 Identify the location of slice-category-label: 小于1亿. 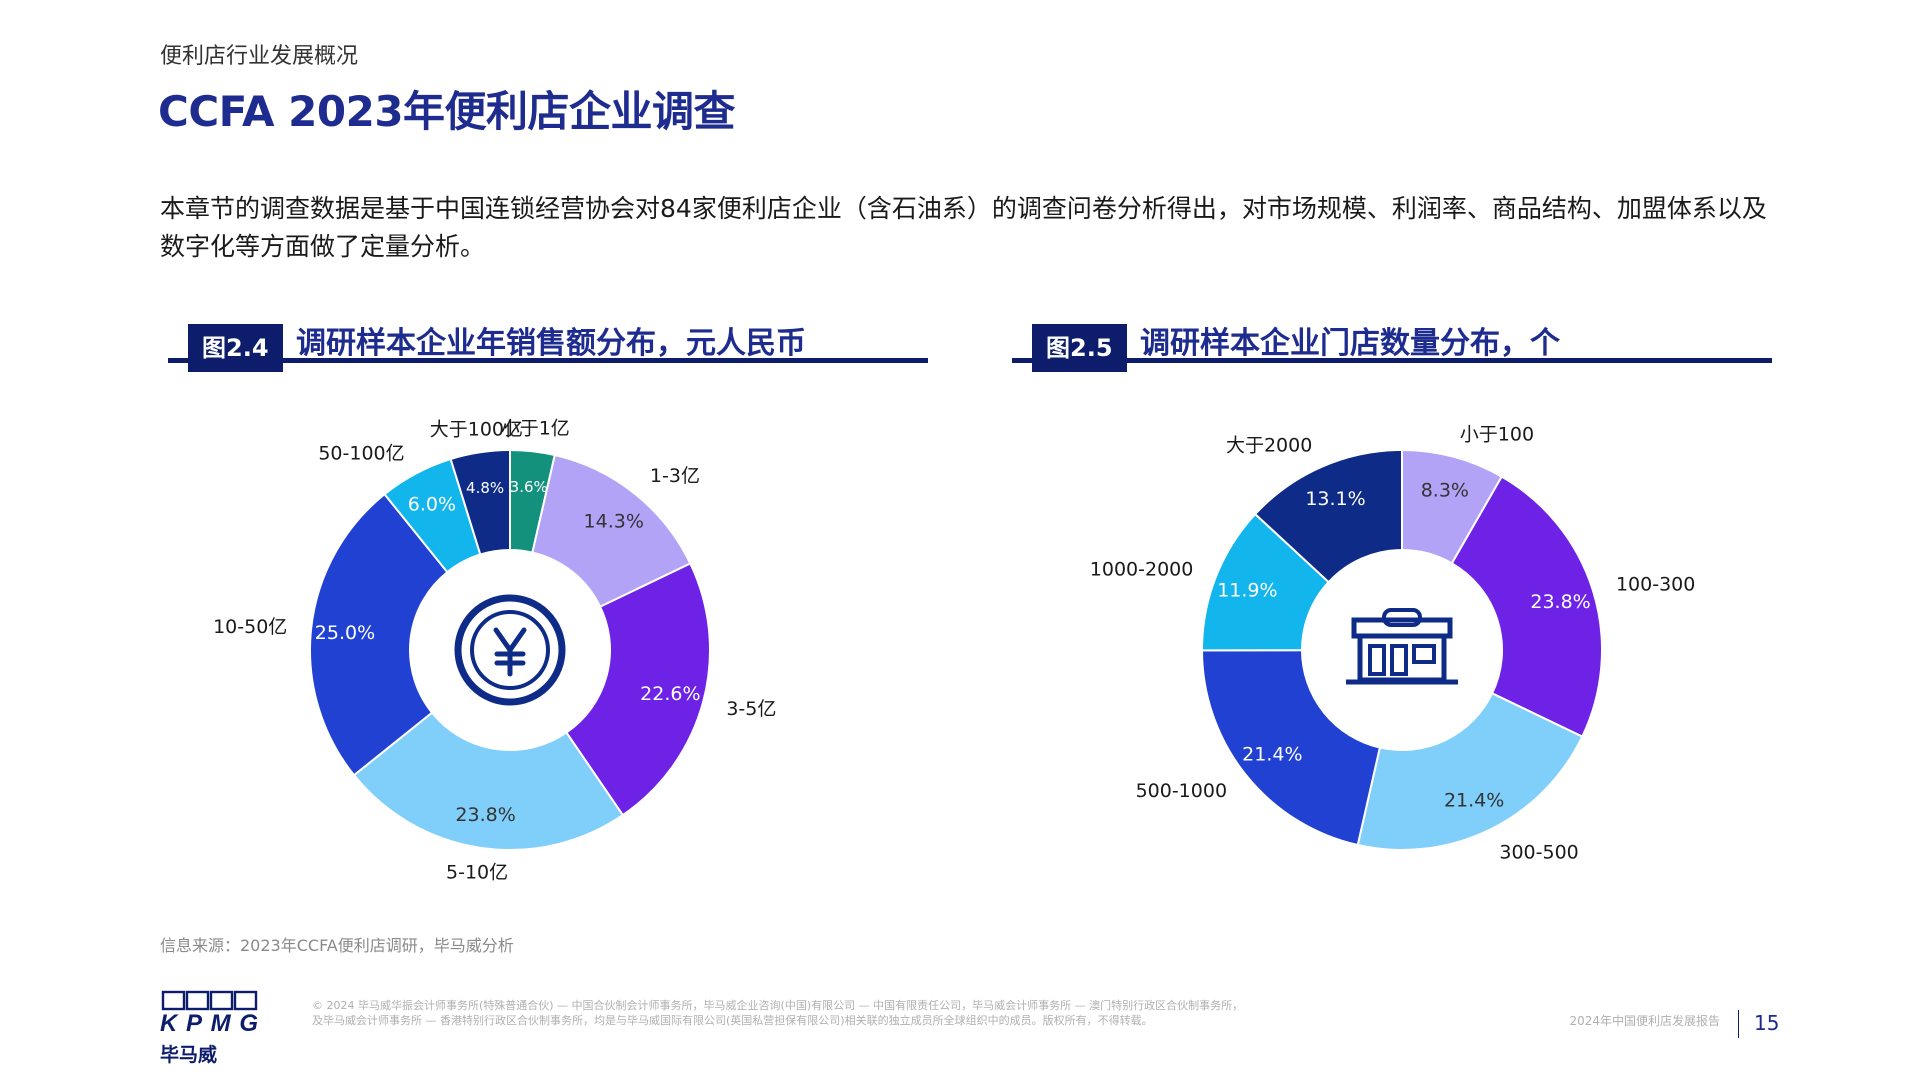
(535, 428).